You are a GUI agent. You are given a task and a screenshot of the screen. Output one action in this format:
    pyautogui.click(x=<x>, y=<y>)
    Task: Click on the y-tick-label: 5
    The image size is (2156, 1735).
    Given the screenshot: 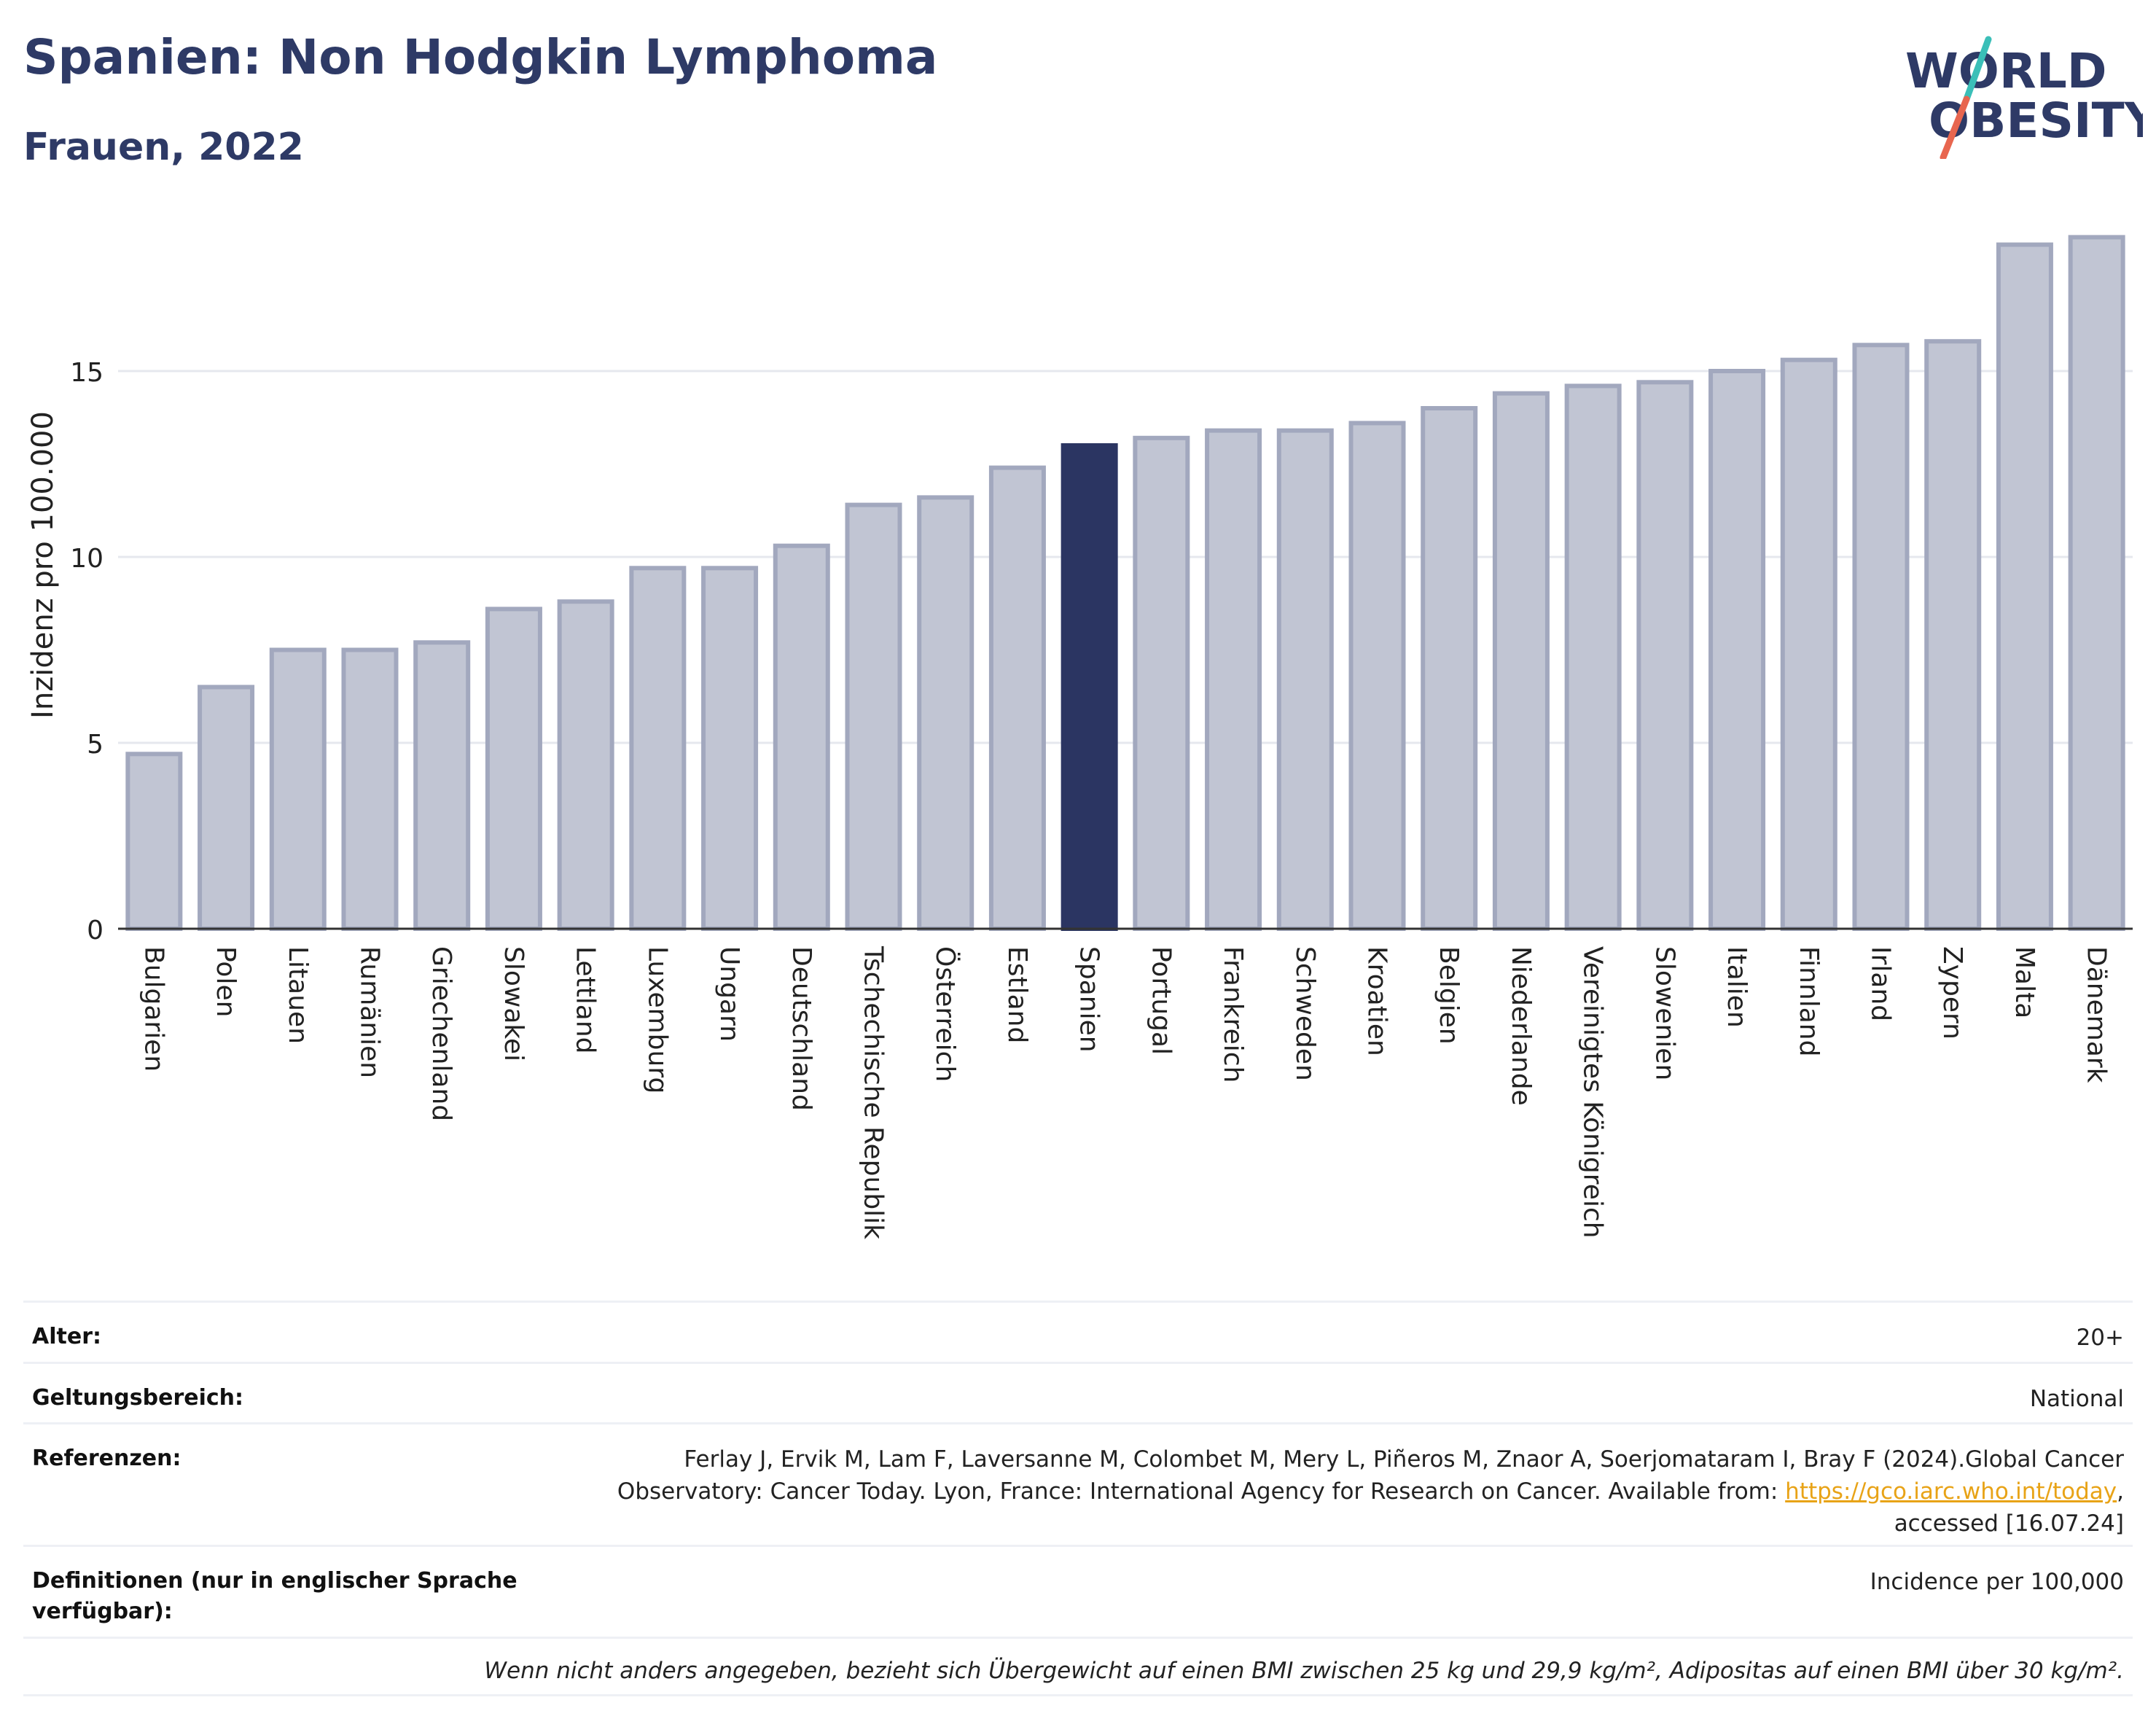 What is the action you would take?
    pyautogui.click(x=95, y=745)
    